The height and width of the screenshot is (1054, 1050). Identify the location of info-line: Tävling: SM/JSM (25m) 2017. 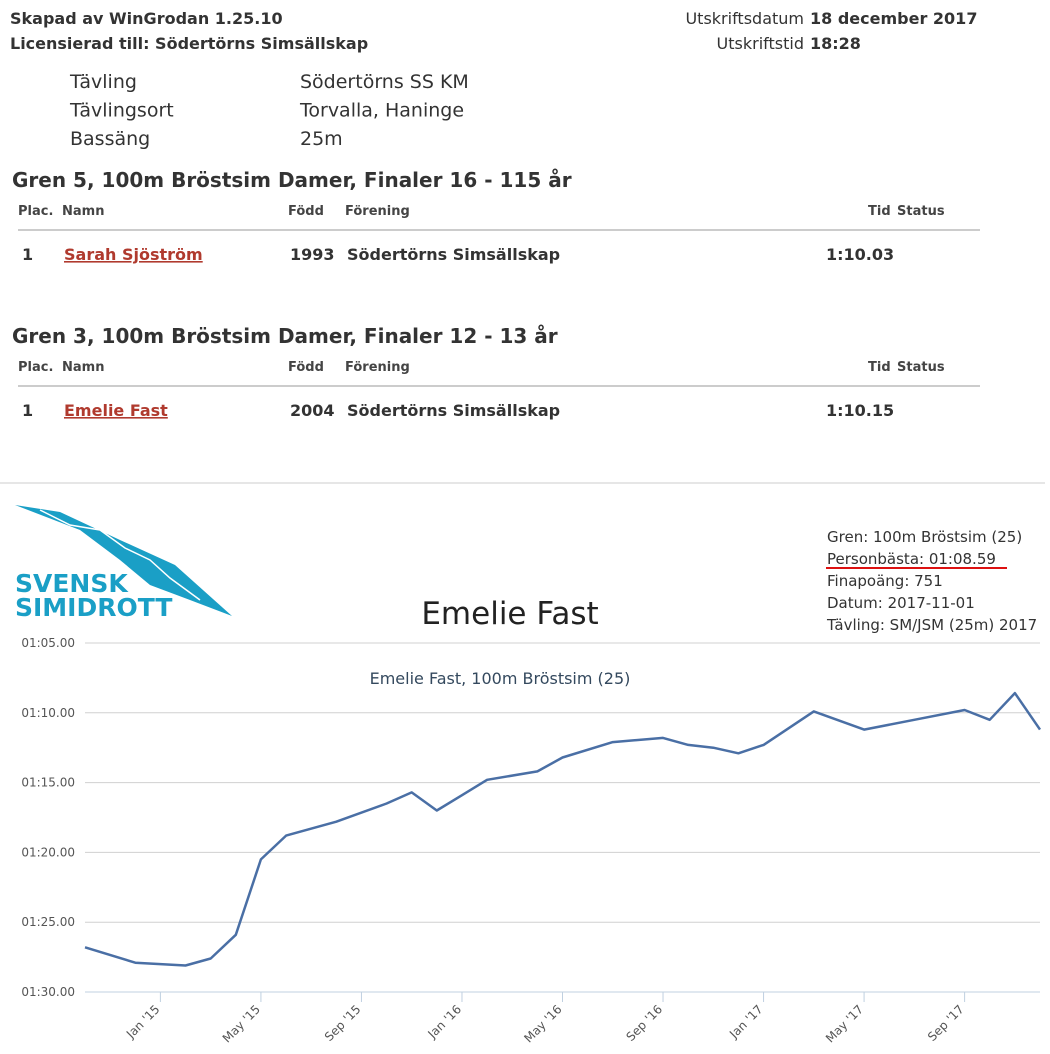
(931, 625).